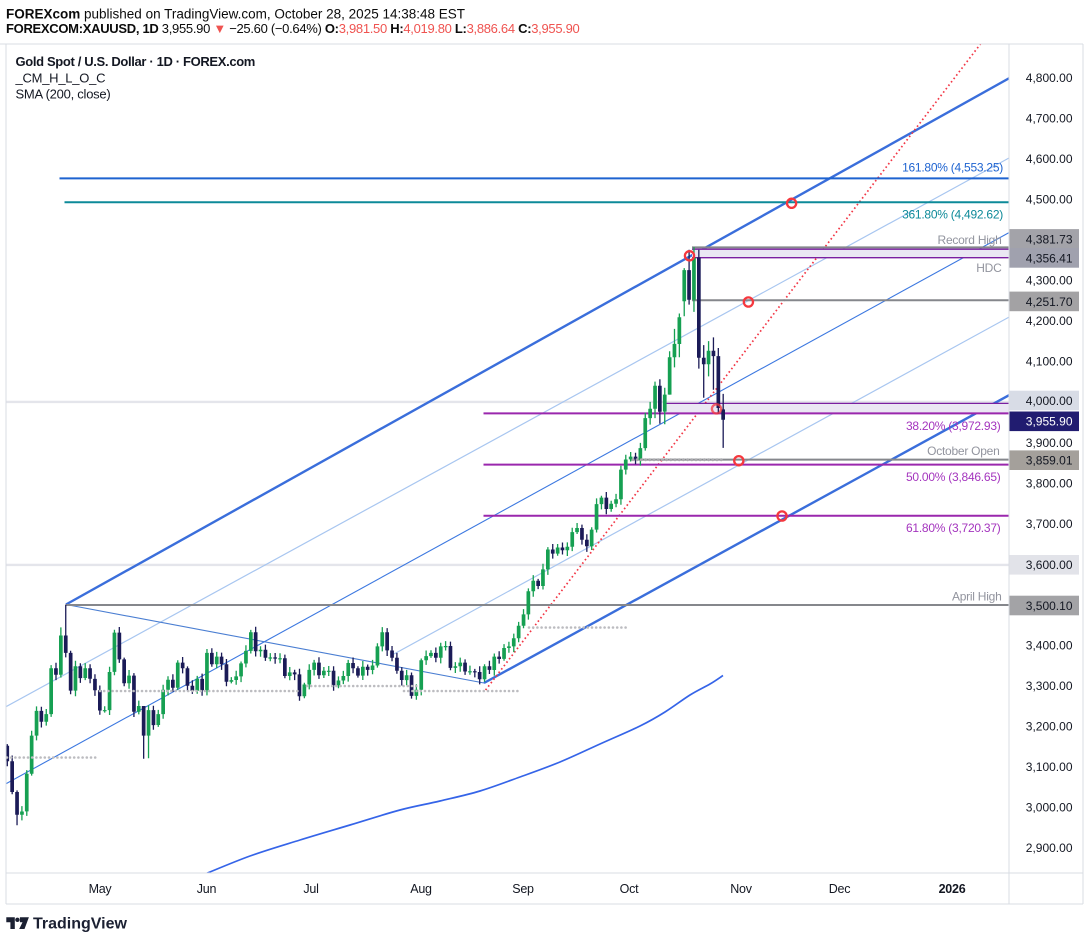 Image resolution: width=1090 pixels, height=942 pixels. I want to click on svg-text: 3,500.10, so click(1049, 606).